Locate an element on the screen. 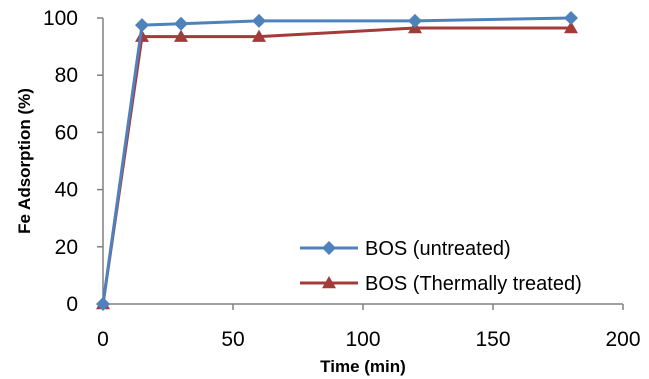 The width and height of the screenshot is (649, 379). x-tick-label: 200 is located at coordinates (622, 339).